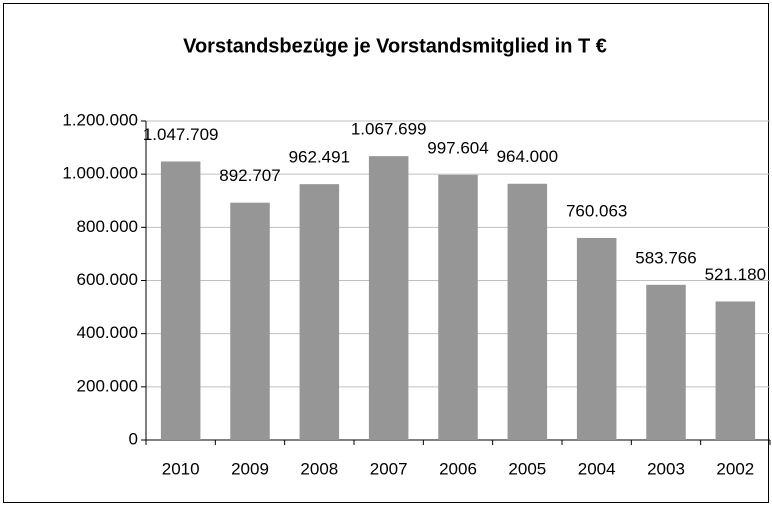  Describe the element at coordinates (181, 468) in the screenshot. I see `x-tick-label: 2010` at that location.